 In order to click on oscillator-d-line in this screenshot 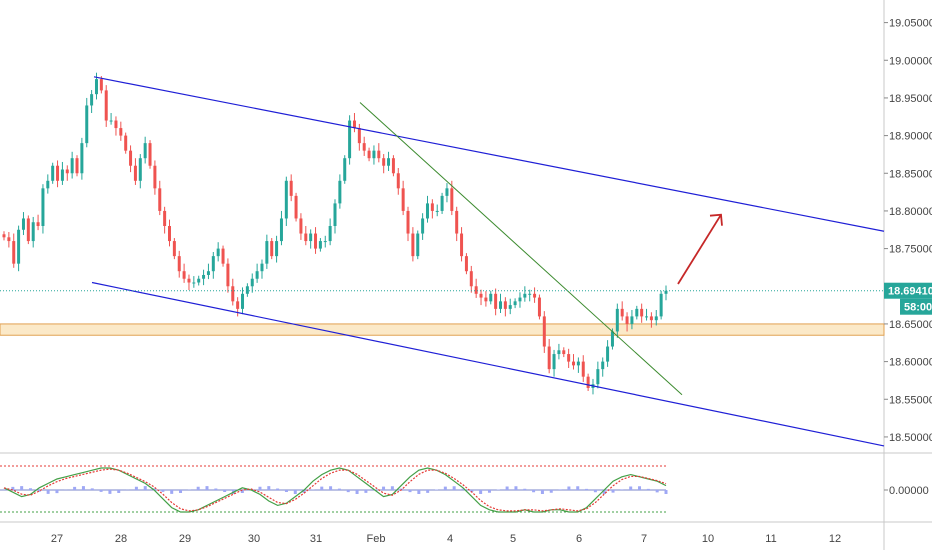, I will do `click(335, 490)`.